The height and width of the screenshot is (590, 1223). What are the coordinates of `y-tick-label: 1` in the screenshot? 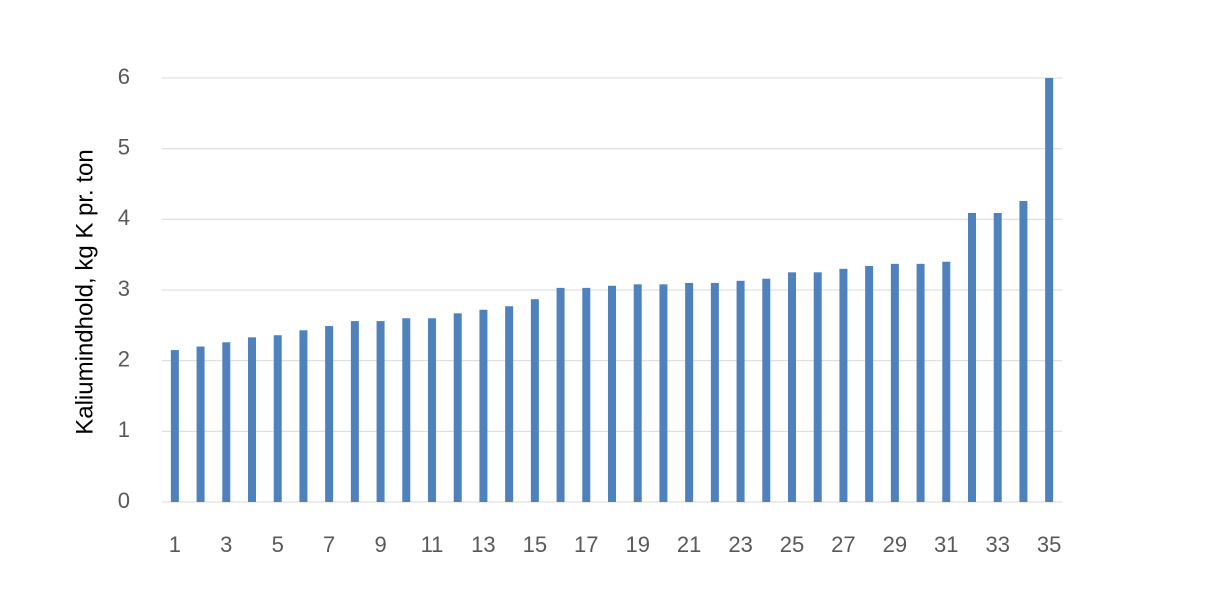 It's located at (124, 429).